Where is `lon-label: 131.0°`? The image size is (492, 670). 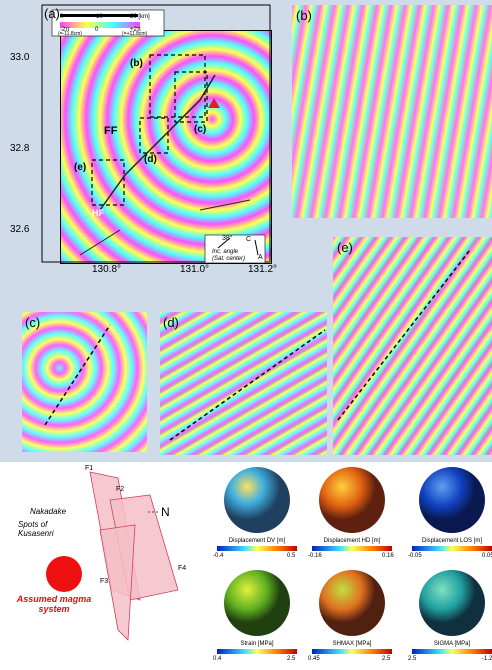
lon-label: 131.0° is located at coordinates (195, 269).